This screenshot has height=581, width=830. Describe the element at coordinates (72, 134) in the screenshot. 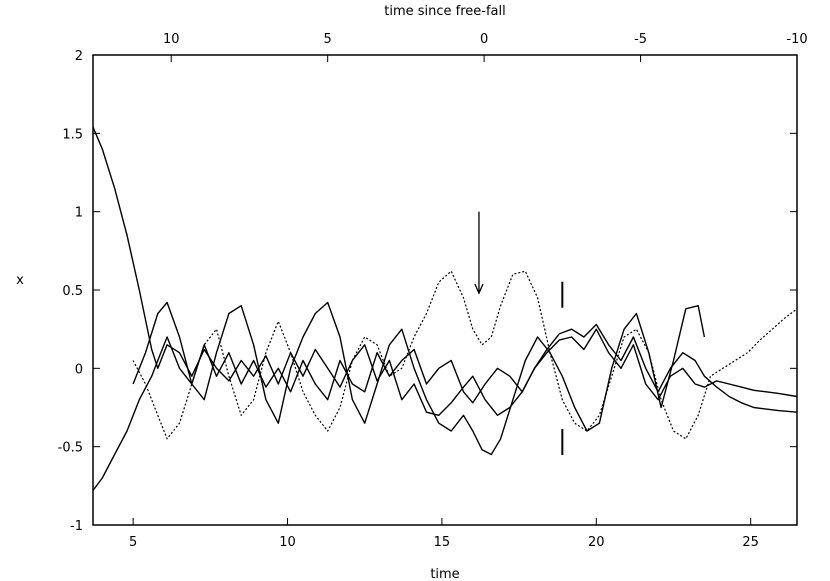

I see `y-tick-label: 1.5` at that location.